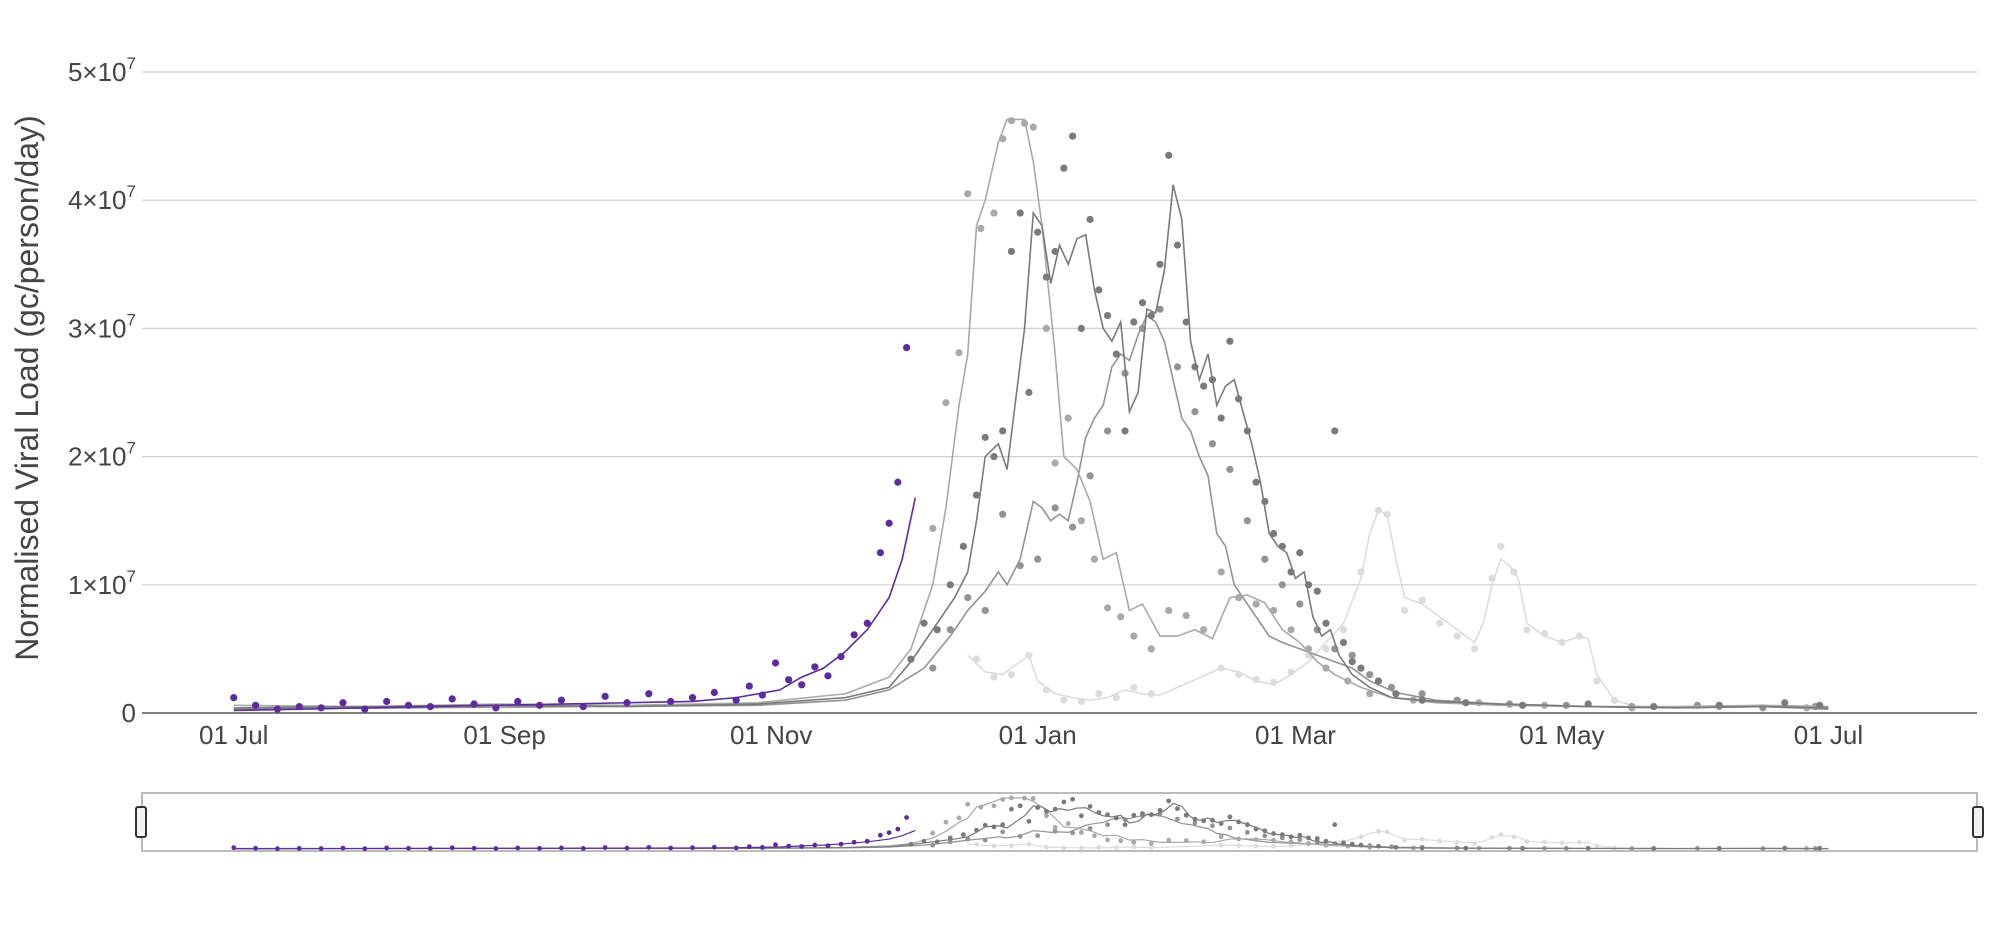 Image resolution: width=2000 pixels, height=945 pixels. I want to click on x-tick-label: 01 Jan, so click(1038, 735).